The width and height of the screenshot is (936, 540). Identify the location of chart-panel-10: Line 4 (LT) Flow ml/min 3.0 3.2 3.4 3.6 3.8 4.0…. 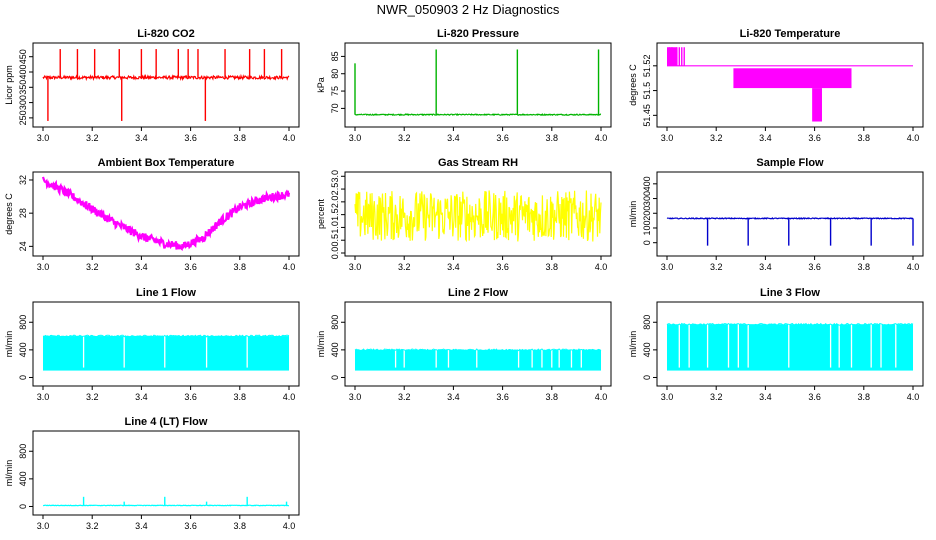
(152, 473).